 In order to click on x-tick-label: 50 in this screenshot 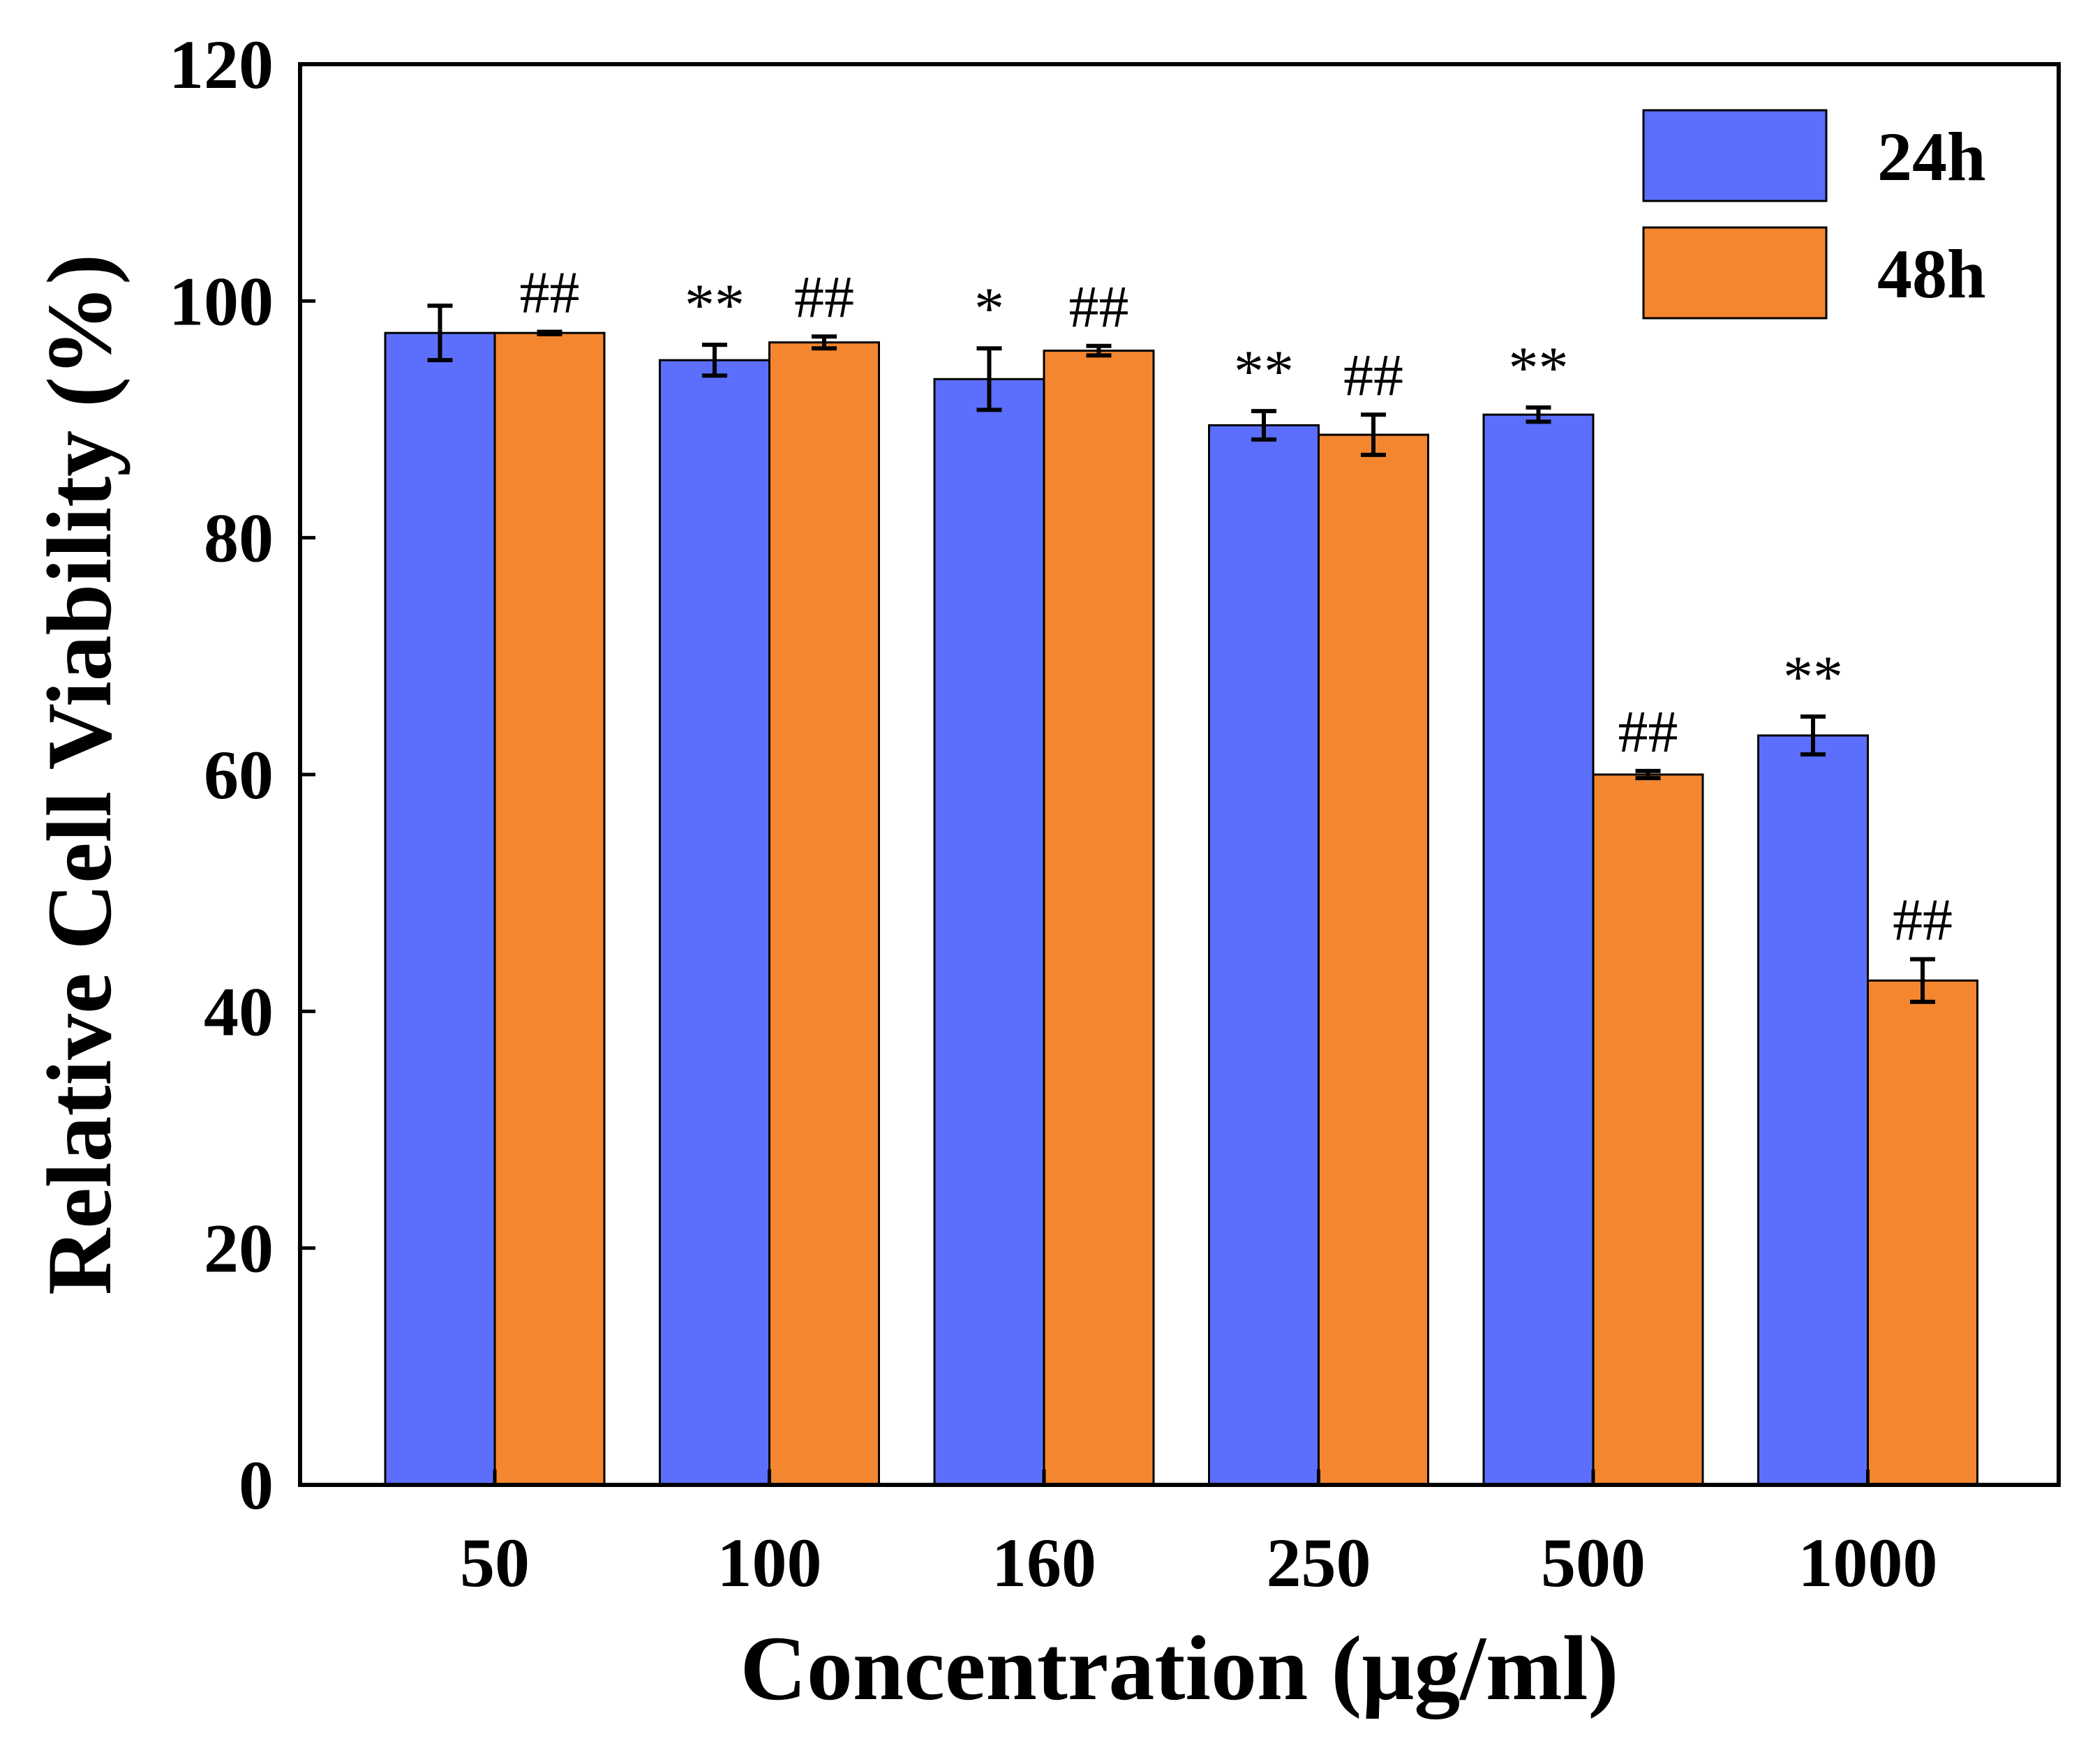, I will do `click(495, 1563)`.